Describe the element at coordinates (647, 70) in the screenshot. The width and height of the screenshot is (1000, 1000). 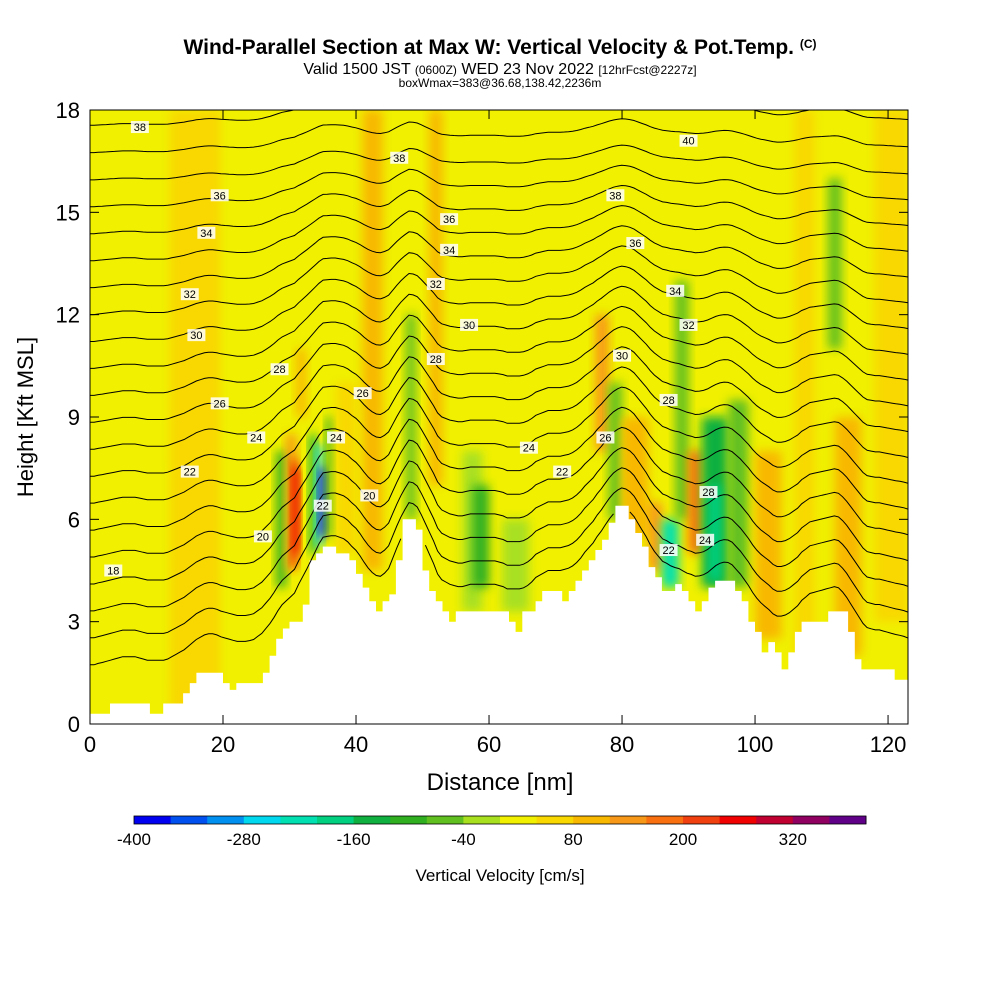
I see `forecast-info: [12hrFcst@2227z]` at that location.